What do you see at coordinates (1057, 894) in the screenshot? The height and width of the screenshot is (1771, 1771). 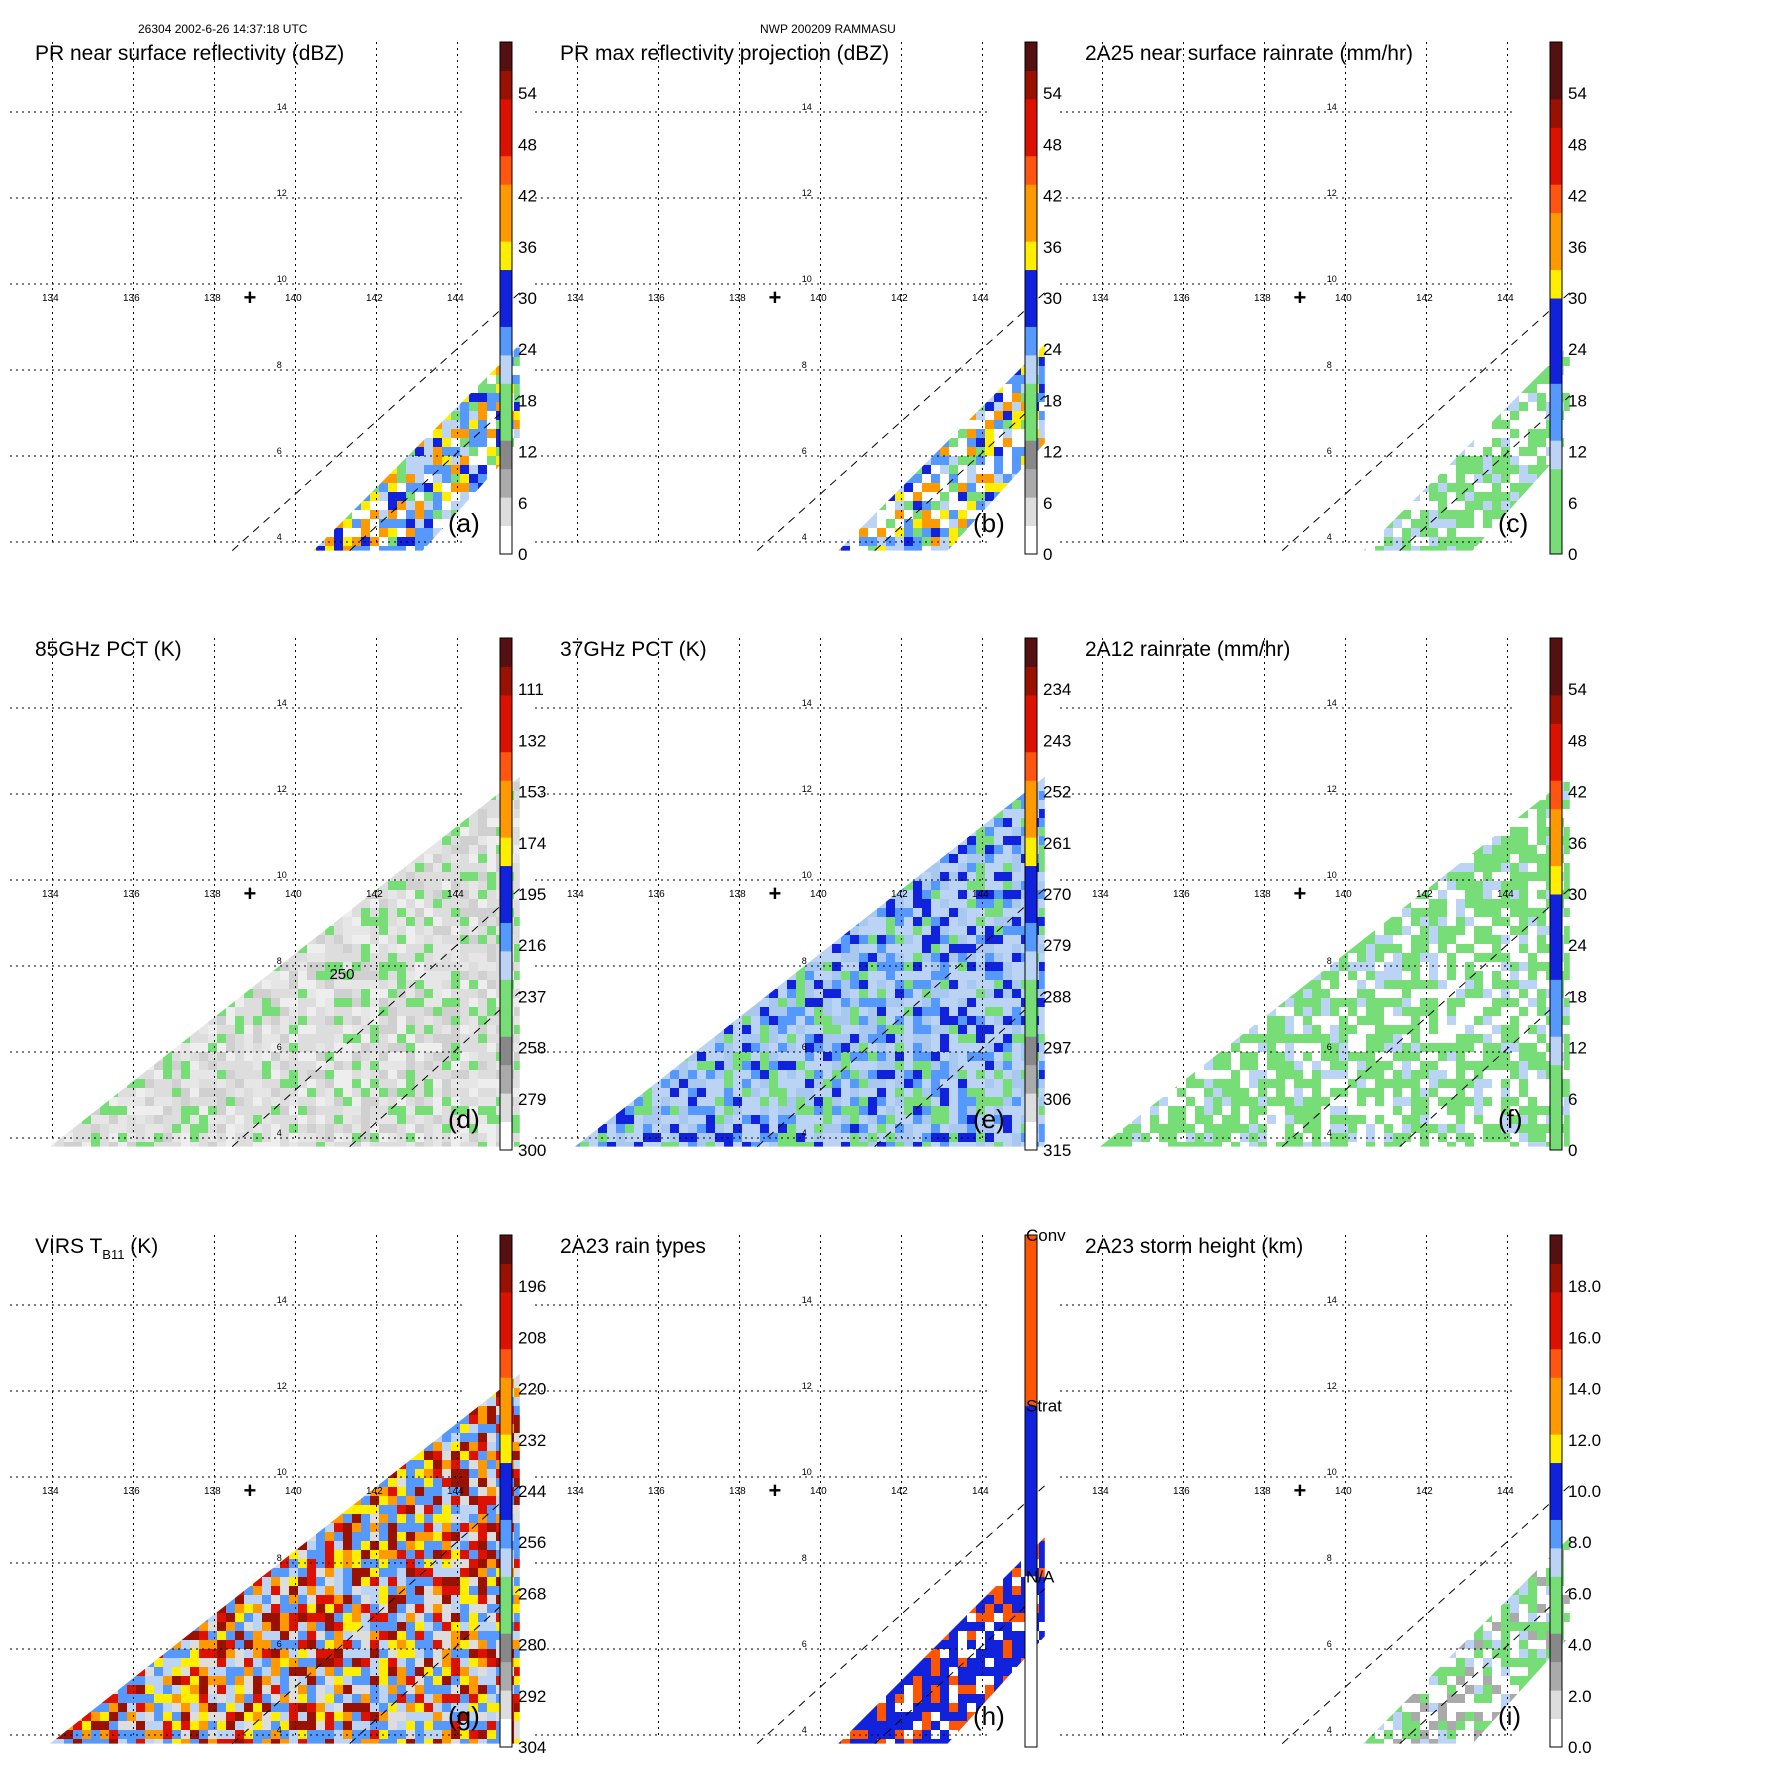 I see `colorbar-tick-e-5: 270` at bounding box center [1057, 894].